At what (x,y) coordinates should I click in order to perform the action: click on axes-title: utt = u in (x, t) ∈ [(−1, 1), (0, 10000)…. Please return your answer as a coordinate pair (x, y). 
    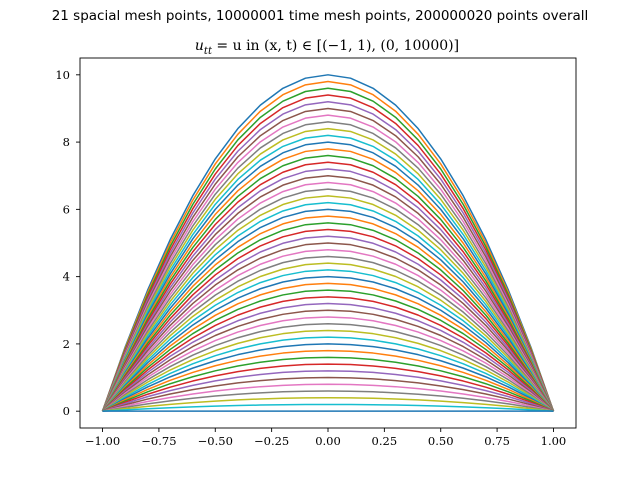
    Looking at the image, I should click on (327, 47).